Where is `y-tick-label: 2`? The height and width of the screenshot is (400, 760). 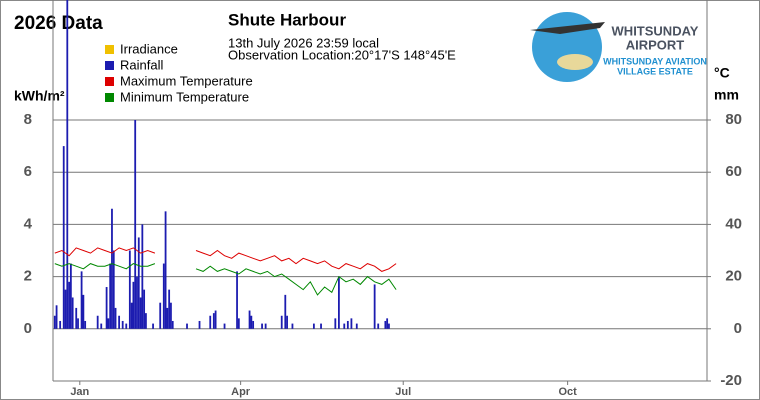 y-tick-label: 2 is located at coordinates (28, 276).